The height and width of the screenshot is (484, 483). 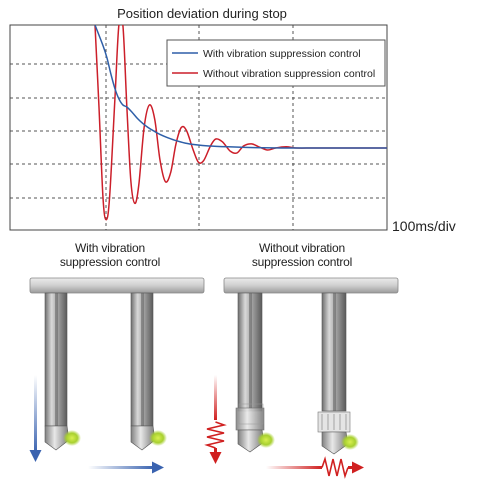 I want to click on rail-left, so click(x=117, y=285).